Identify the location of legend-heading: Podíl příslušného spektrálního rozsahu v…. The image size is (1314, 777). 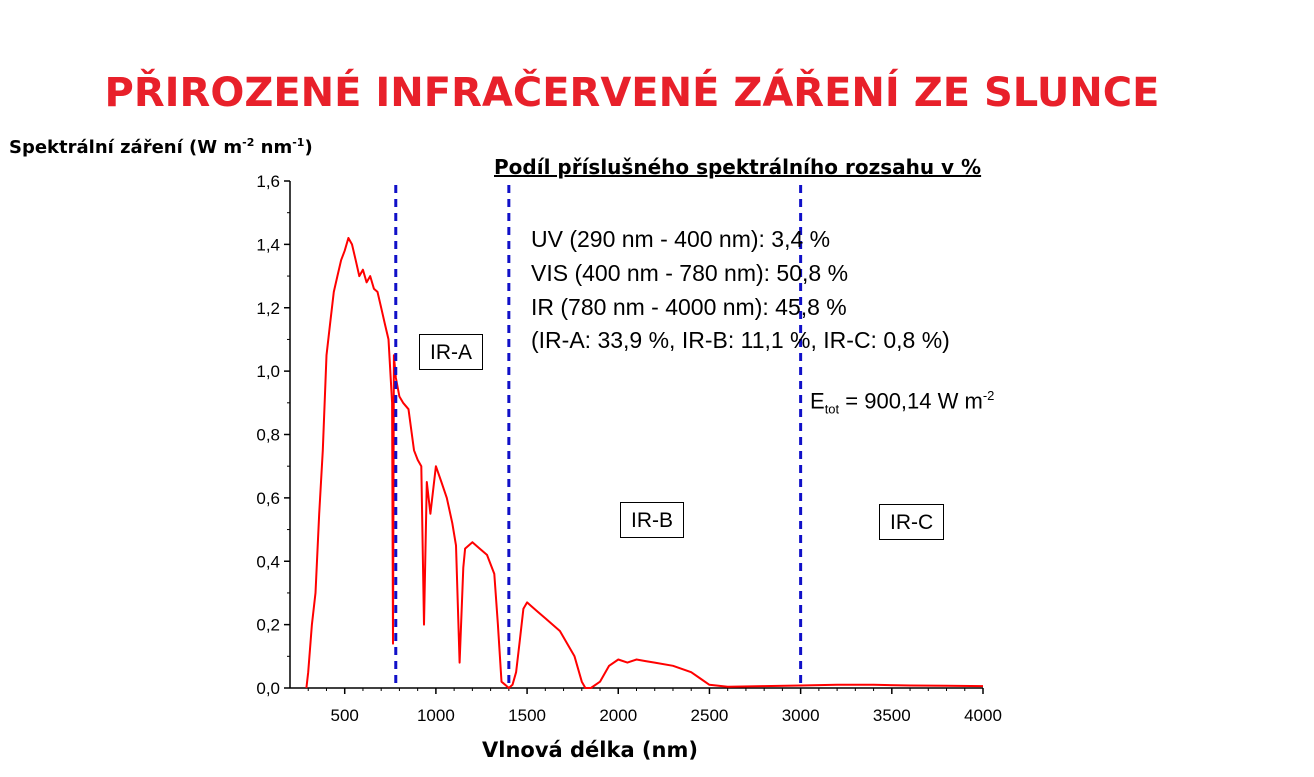
(738, 167).